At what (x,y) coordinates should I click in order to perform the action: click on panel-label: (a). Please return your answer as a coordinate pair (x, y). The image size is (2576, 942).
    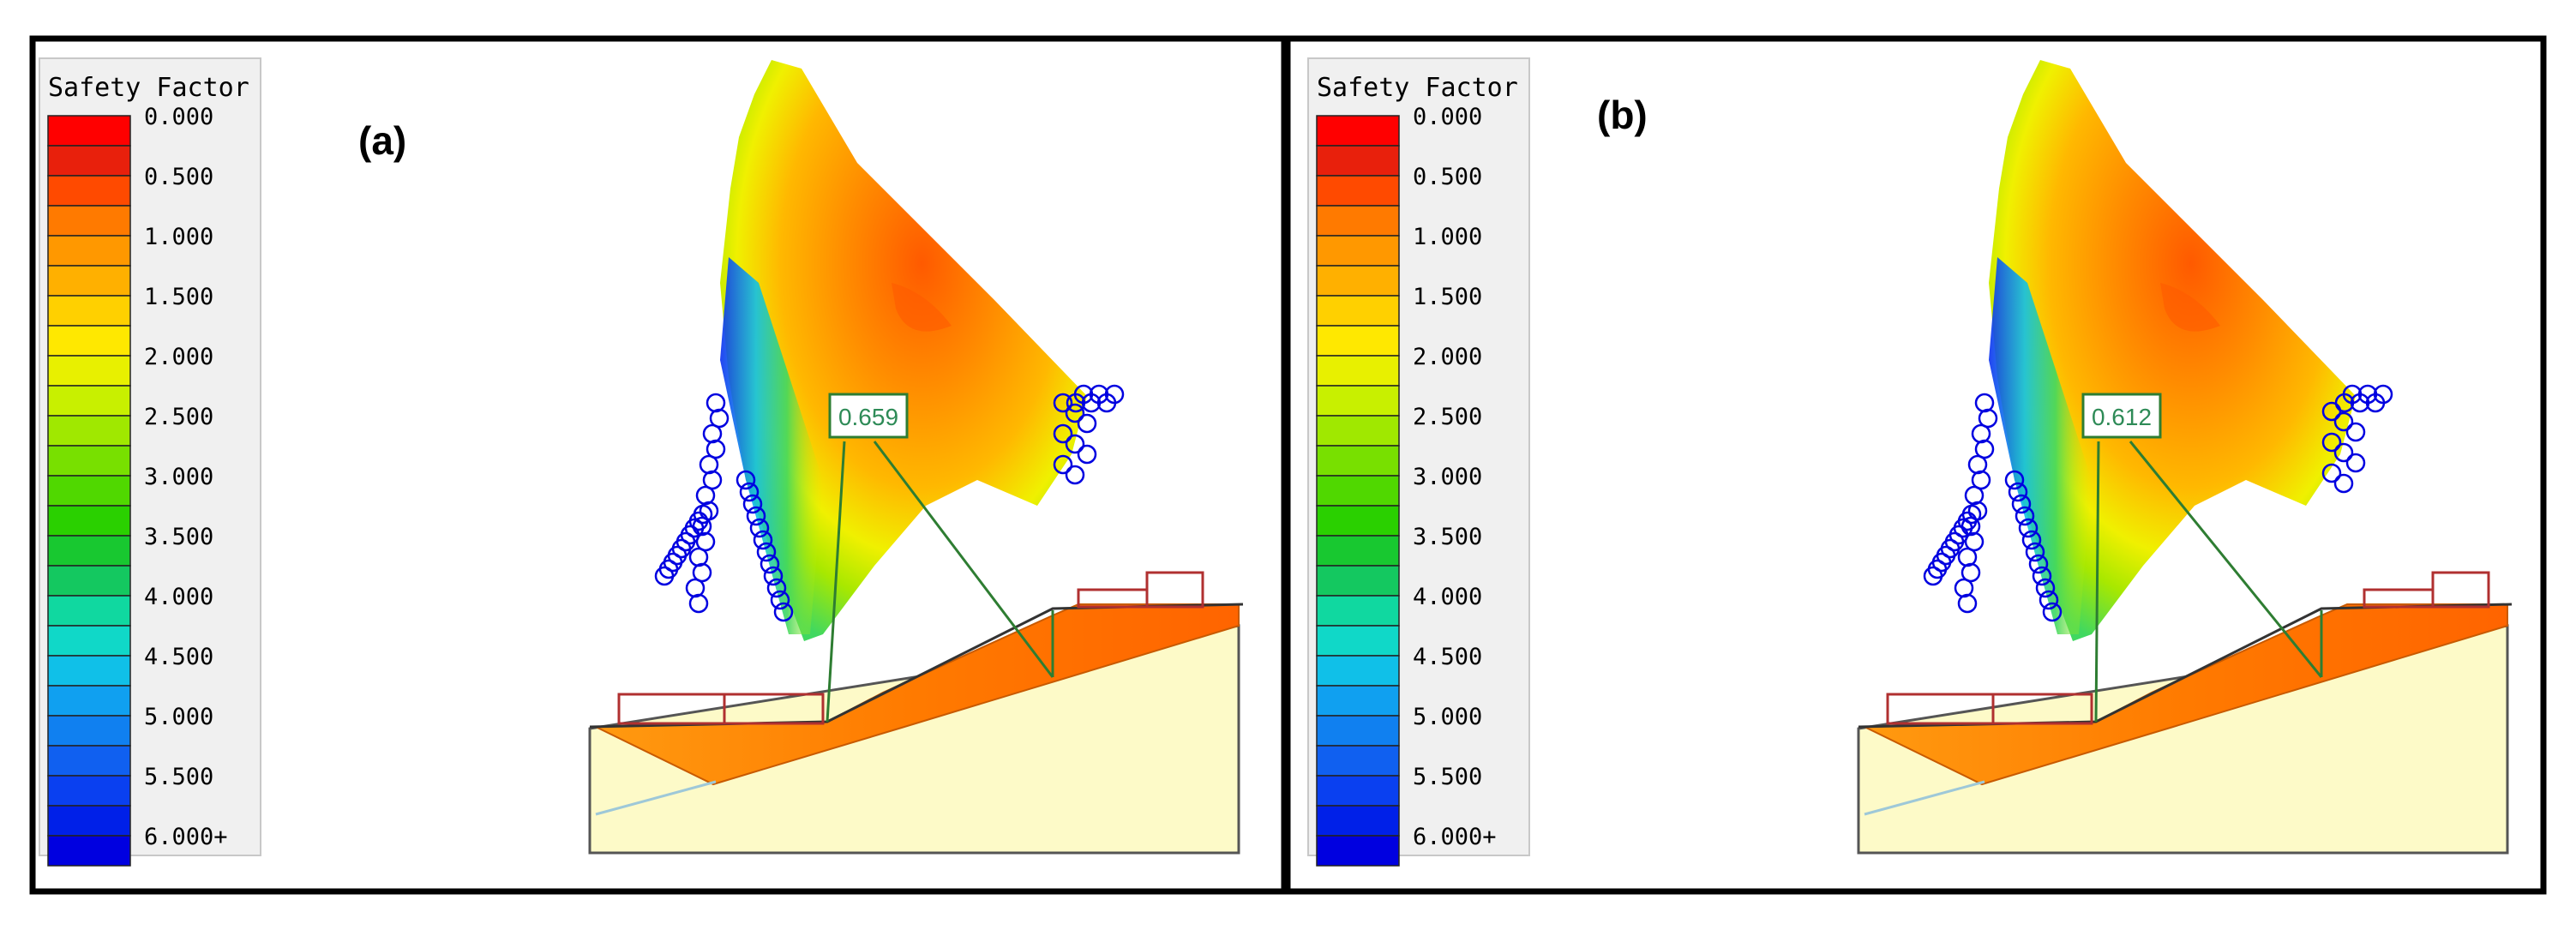
    Looking at the image, I should click on (382, 140).